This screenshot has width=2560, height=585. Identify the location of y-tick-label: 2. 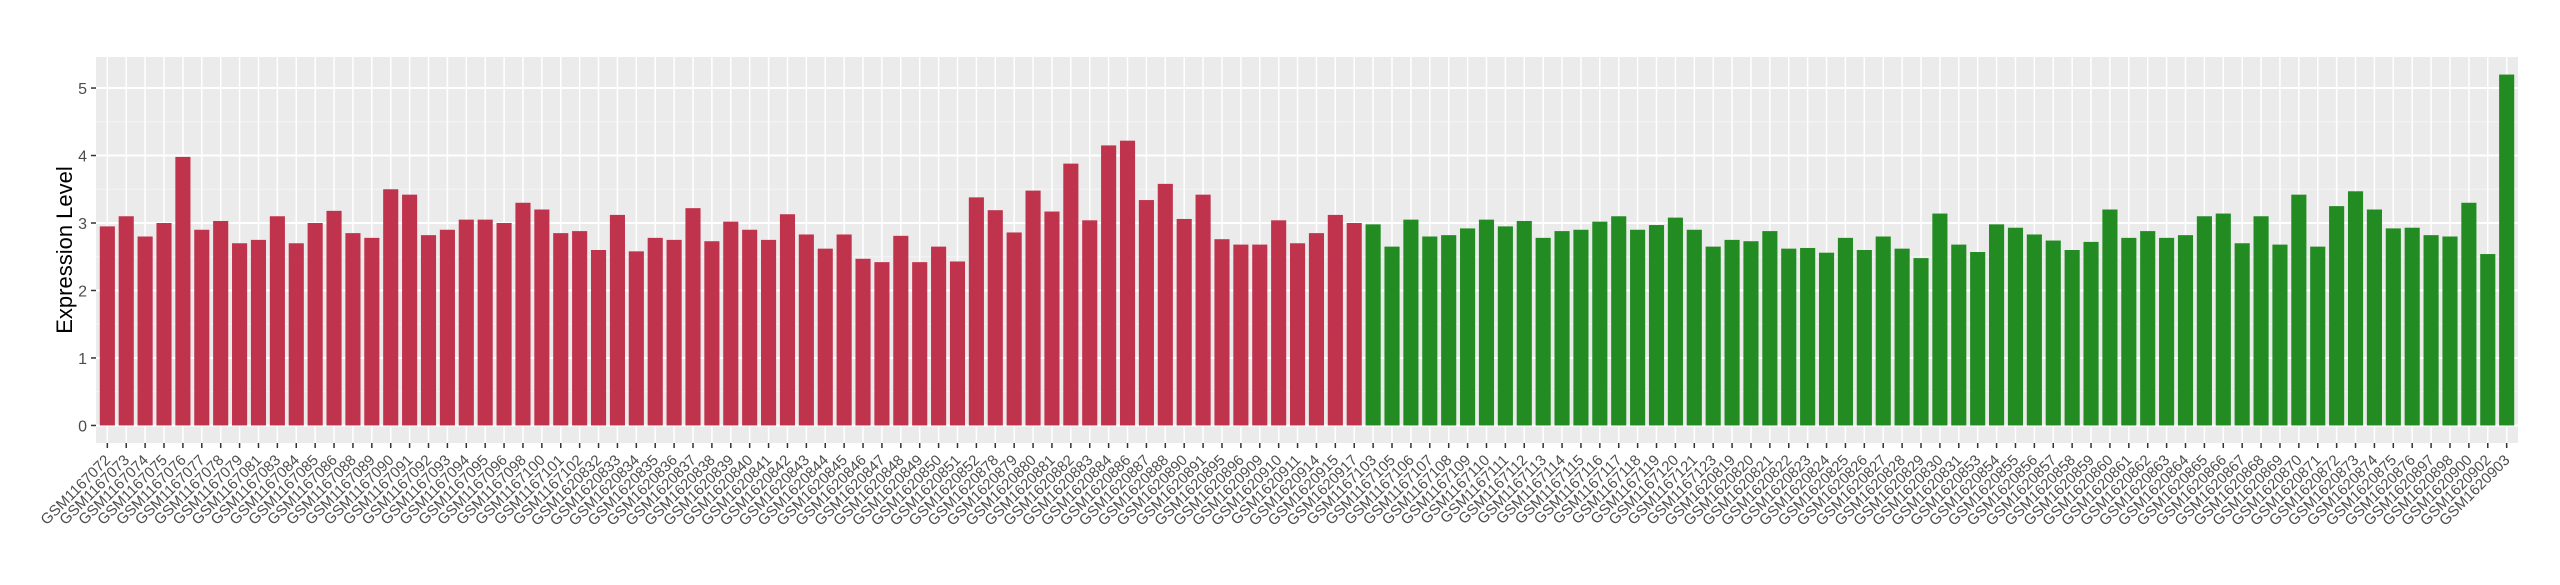
(82, 291).